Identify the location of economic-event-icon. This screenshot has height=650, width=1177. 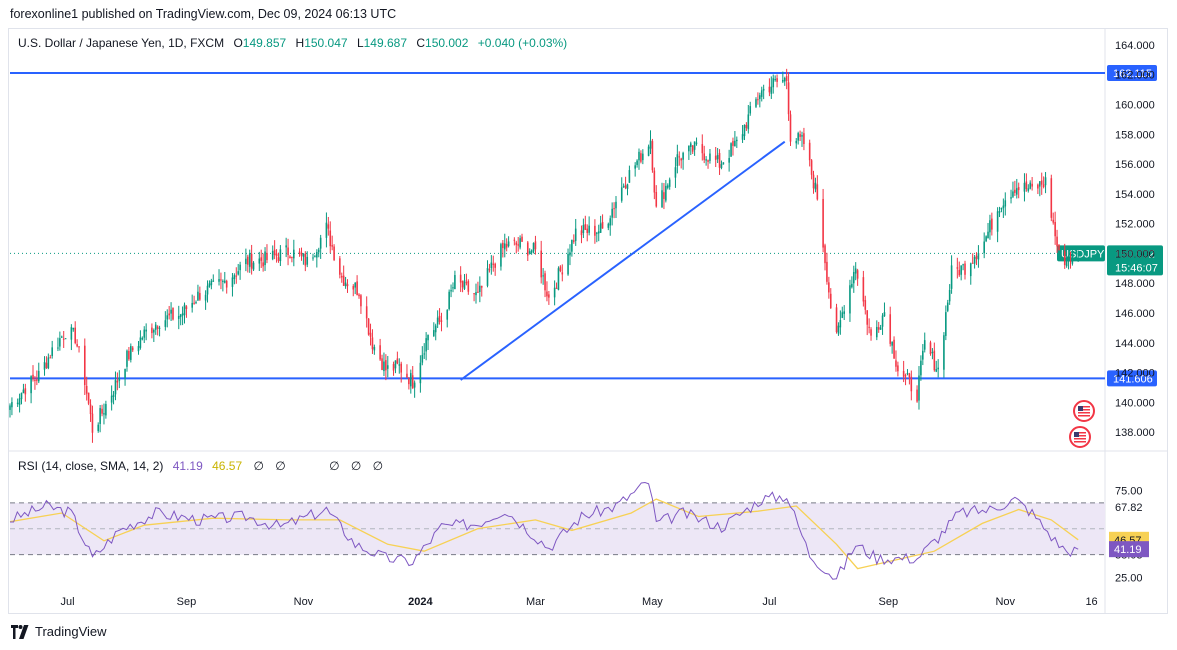
(1080, 437).